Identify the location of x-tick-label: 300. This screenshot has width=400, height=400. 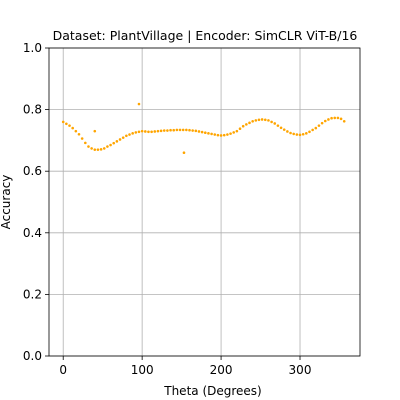
(300, 370).